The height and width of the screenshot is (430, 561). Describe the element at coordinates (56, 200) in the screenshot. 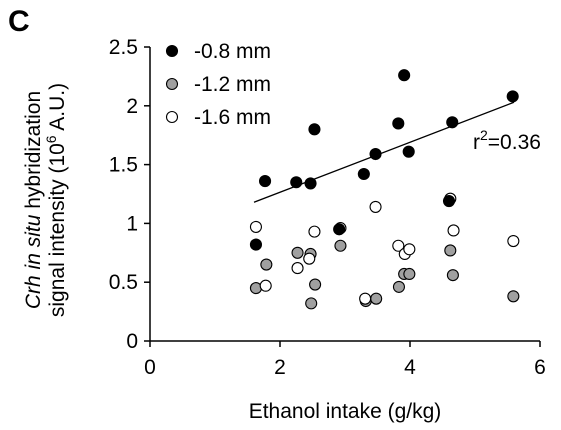

I see `y-axis-label-line2: signal intensity (106 A.U.)` at that location.